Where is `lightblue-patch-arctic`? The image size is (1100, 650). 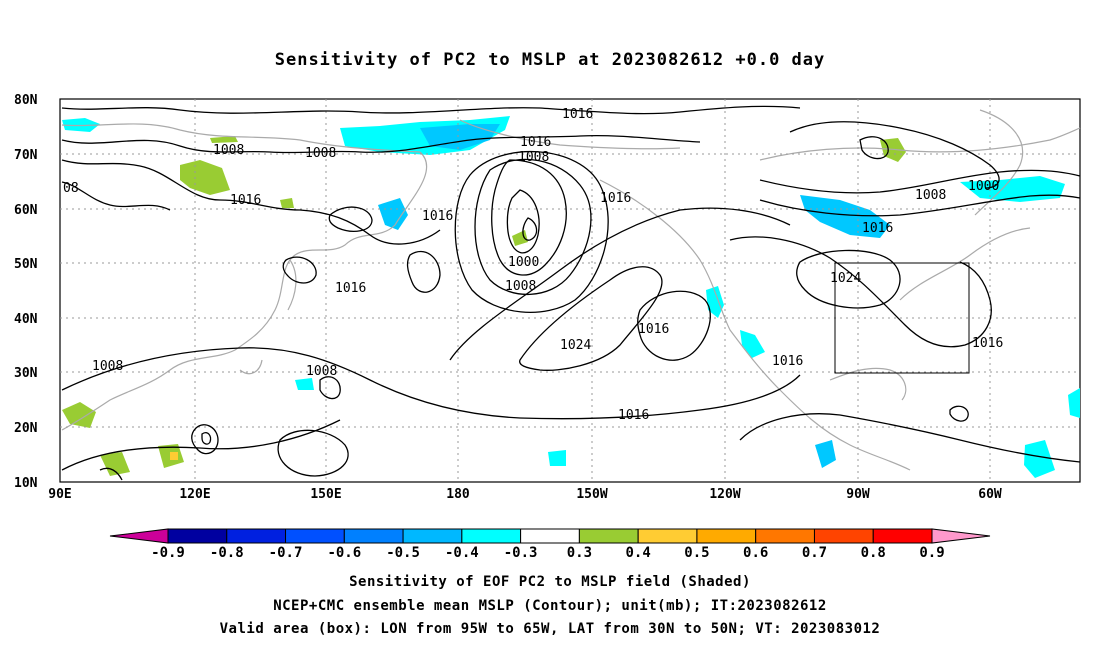 lightblue-patch-arctic is located at coordinates (460, 137).